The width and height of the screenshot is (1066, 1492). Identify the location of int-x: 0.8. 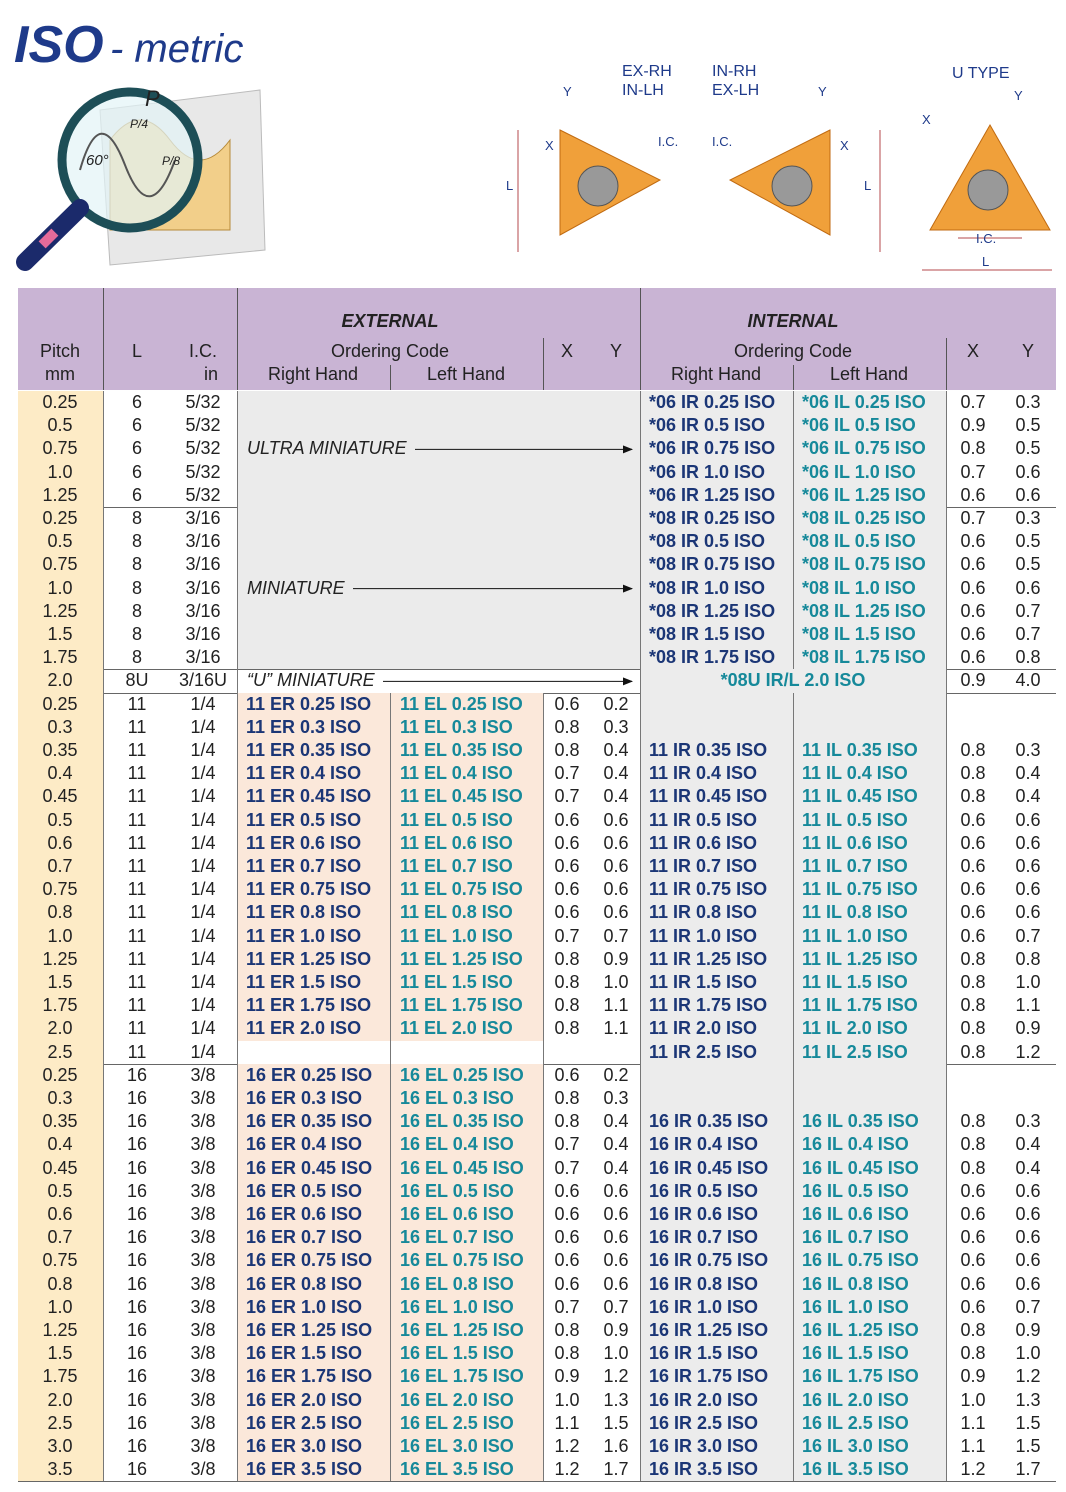
(973, 448).